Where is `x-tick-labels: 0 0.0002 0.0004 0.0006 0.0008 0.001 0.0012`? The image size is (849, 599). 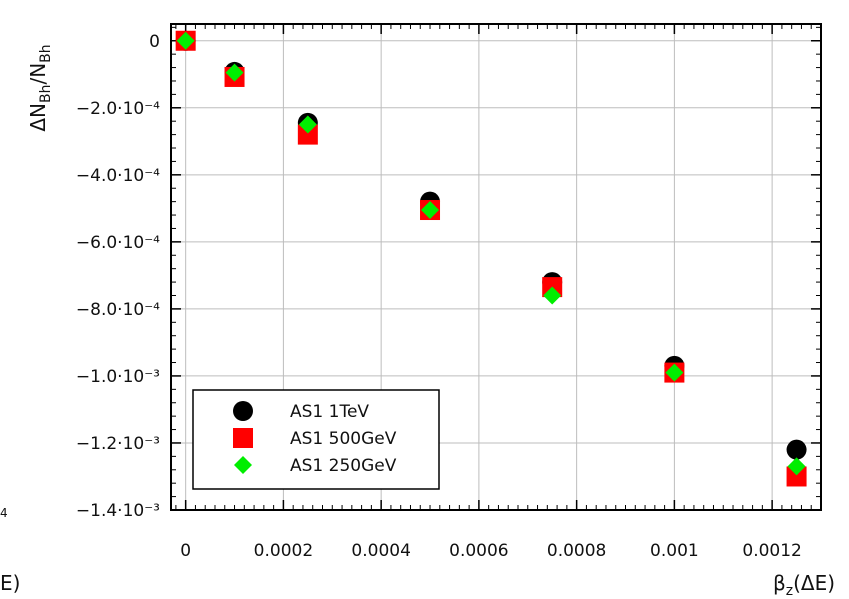 x-tick-labels: 0 0.0002 0.0004 0.0006 0.0008 0.001 0.0012 is located at coordinates (491, 551).